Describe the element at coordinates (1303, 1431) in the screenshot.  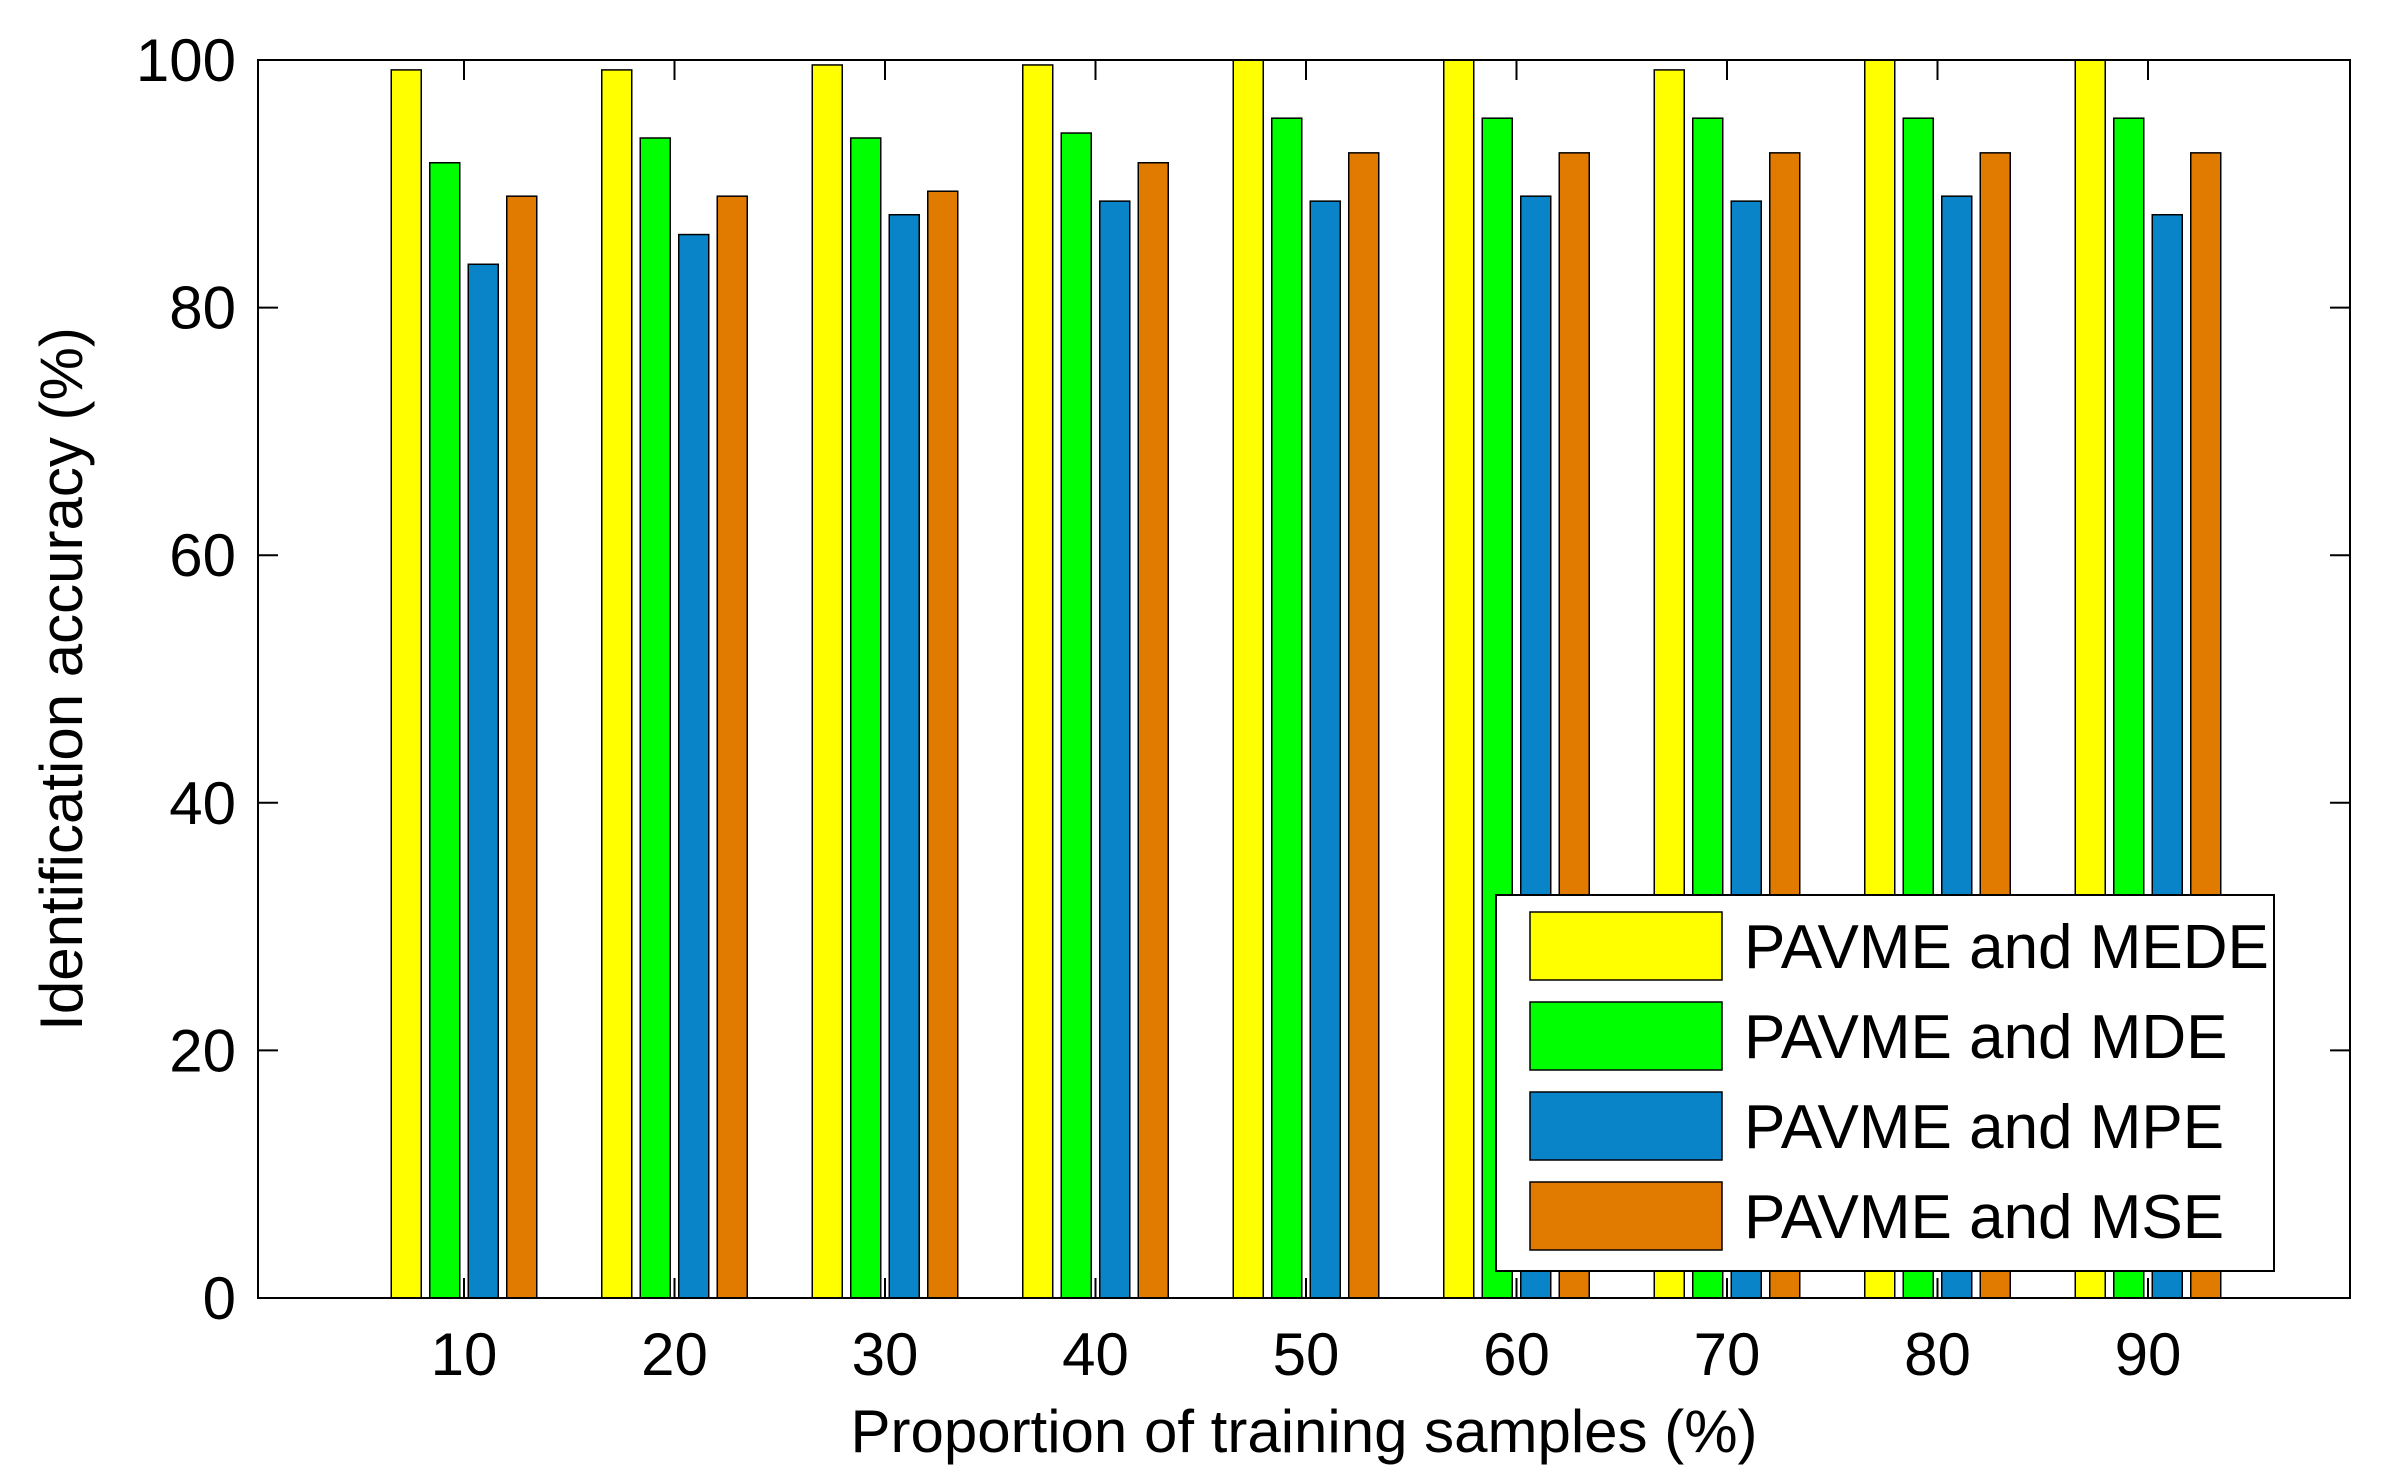
I see `x-axis-label: Proportion of training samples (%)` at that location.